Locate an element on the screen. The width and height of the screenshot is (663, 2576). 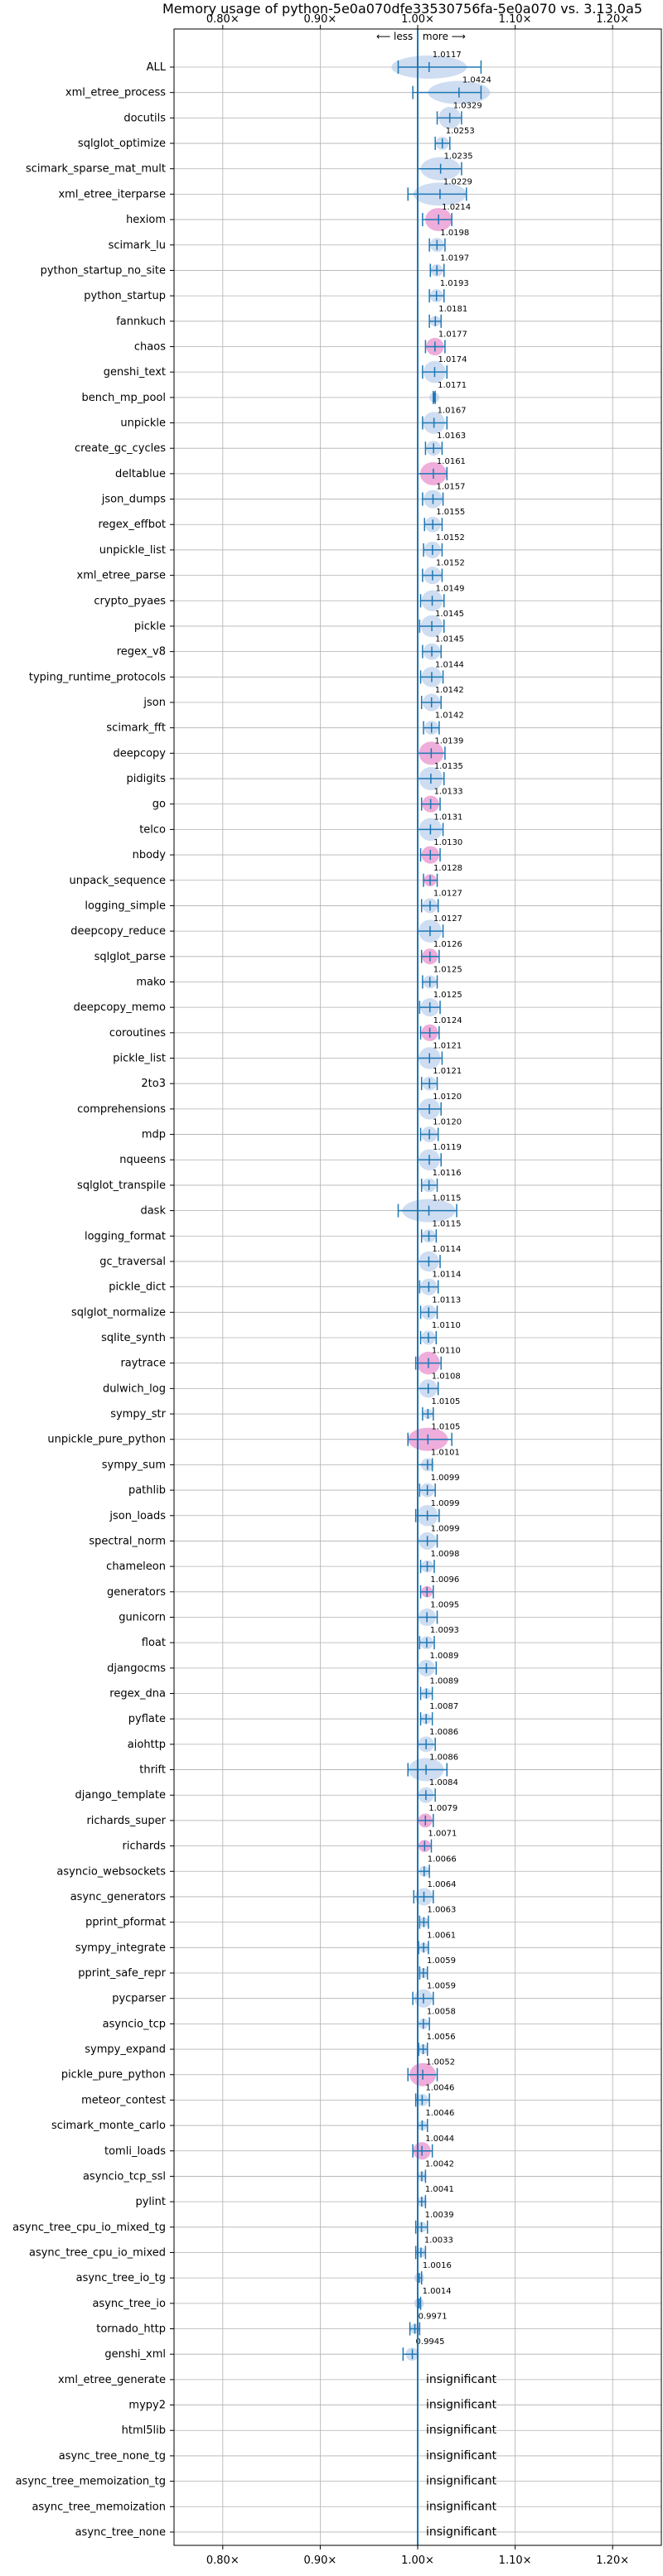
benchmark-row: pickle_list 1.0121 is located at coordinates (387, 1055).